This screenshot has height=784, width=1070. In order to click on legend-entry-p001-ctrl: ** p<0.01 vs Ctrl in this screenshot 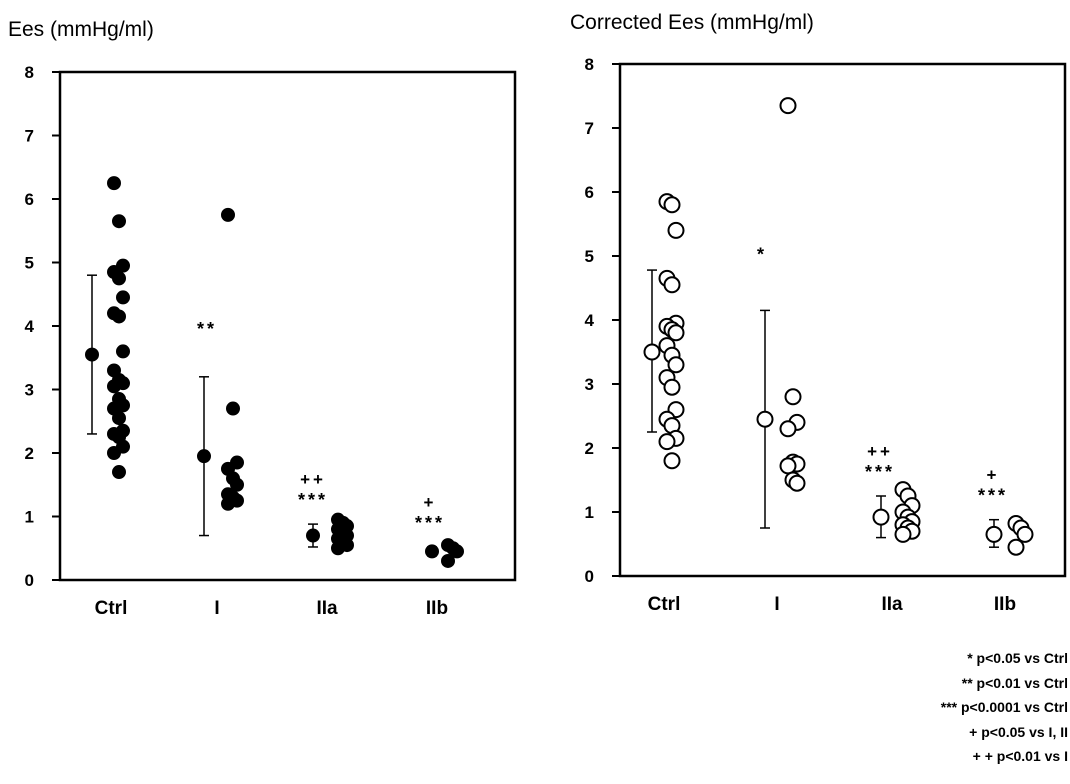, I will do `click(1014, 682)`.